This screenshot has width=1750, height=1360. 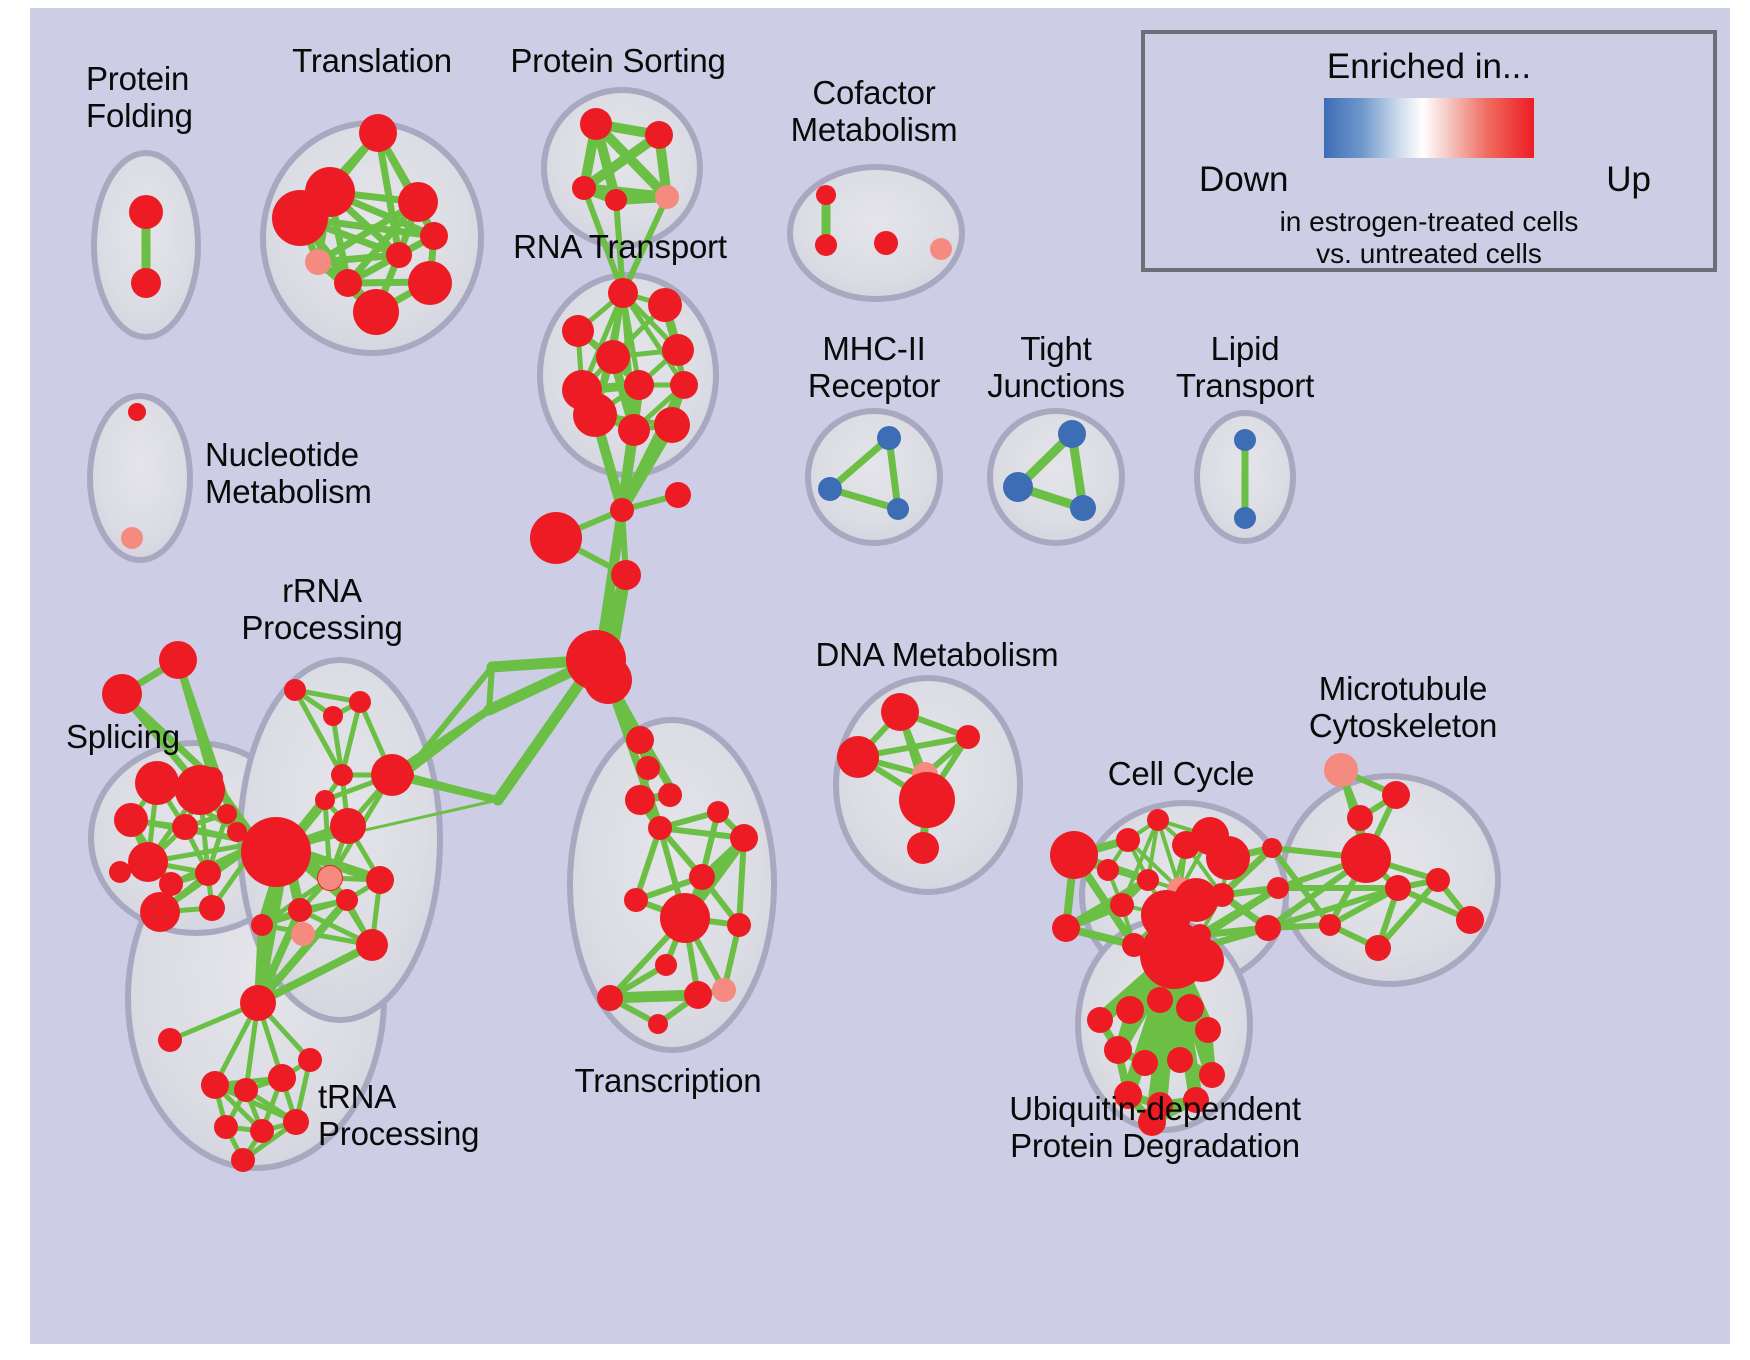 What do you see at coordinates (1429, 128) in the screenshot?
I see `legend-color-gradient-bar` at bounding box center [1429, 128].